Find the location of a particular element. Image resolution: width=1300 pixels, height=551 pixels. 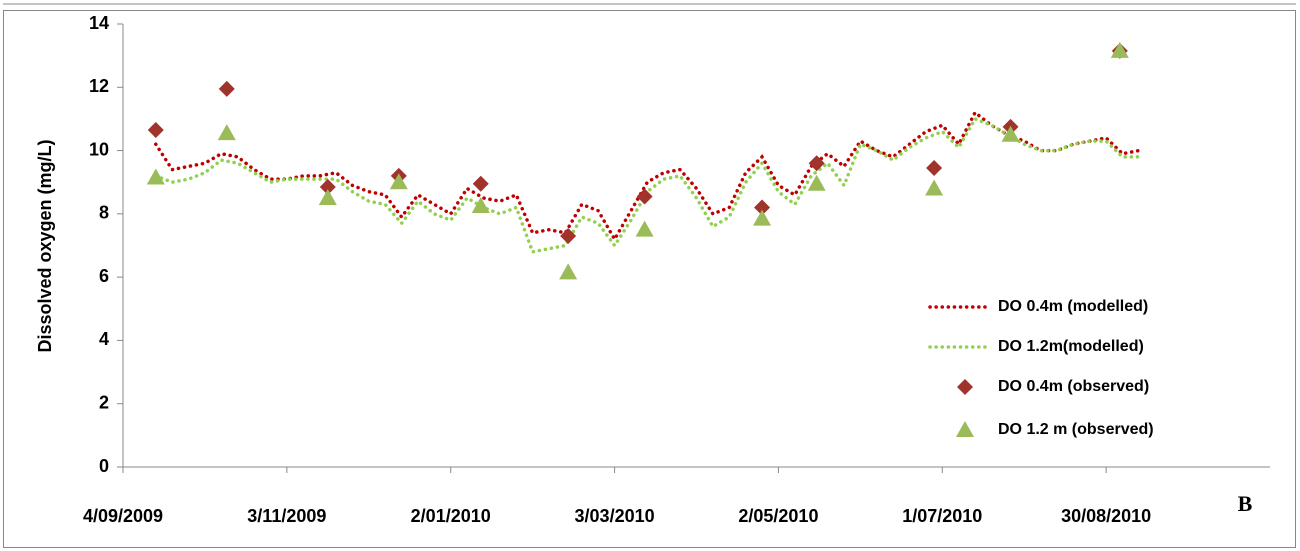

y-tick-label: 0 is located at coordinates (104, 466).